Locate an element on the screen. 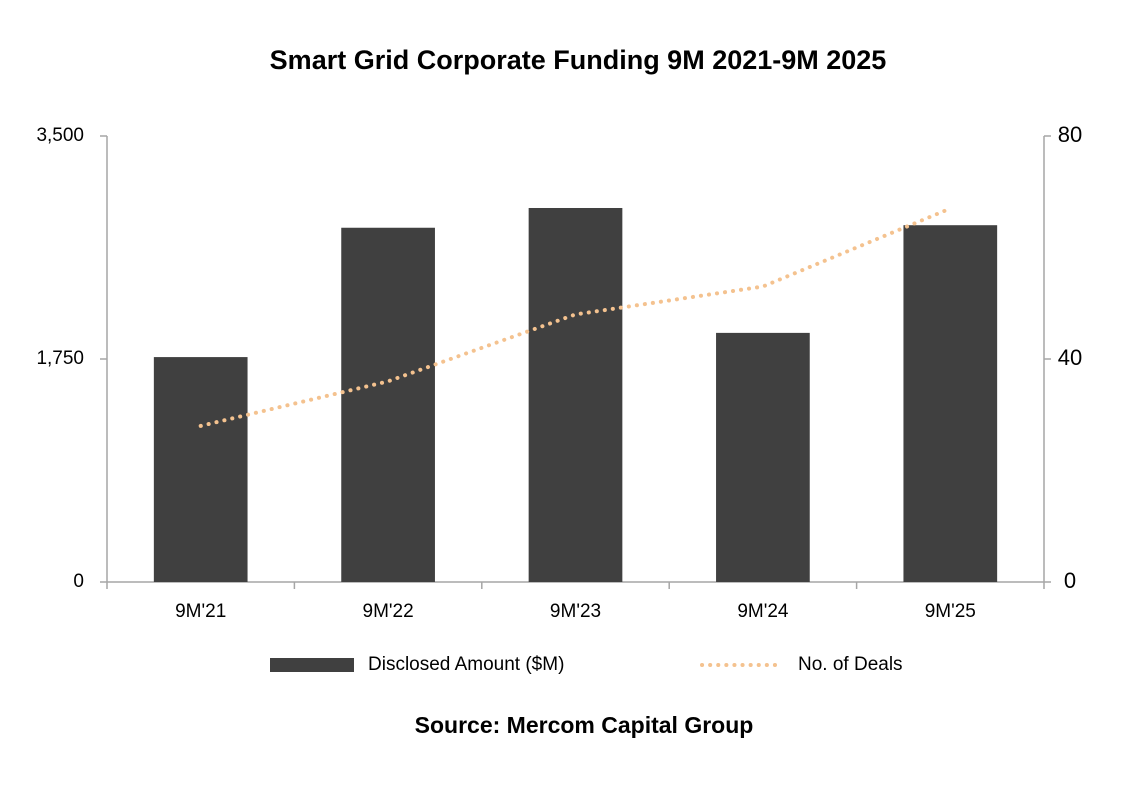 This screenshot has height=785, width=1132. x-tick-label: 9M'24 is located at coordinates (763, 611).